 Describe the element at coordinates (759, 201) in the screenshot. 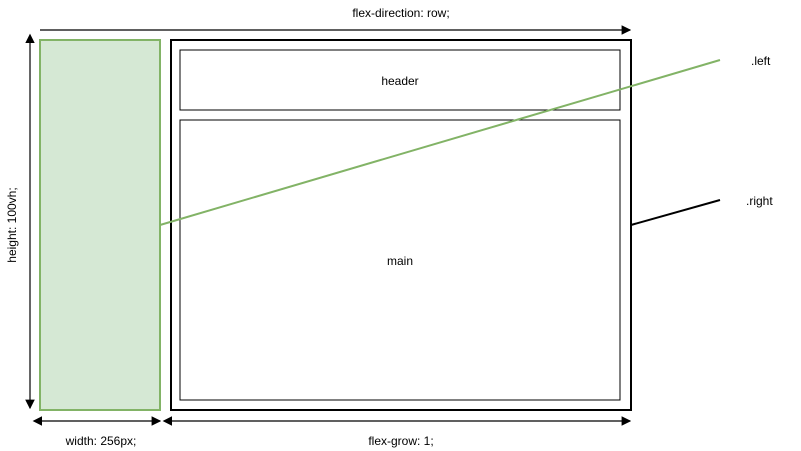

I see `right-callout-label: .right` at that location.